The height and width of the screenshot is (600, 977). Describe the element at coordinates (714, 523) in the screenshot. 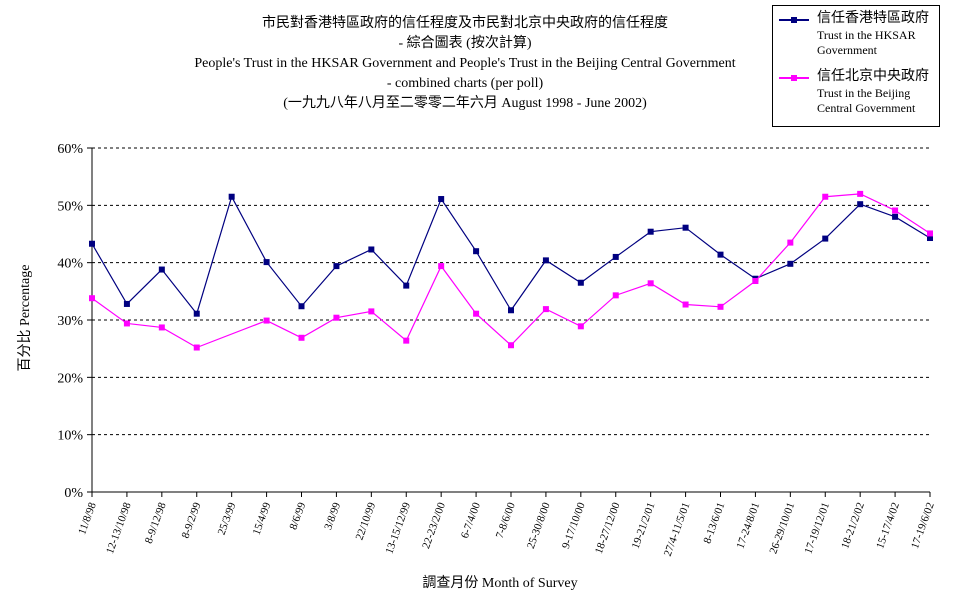

I see `x-tick-label: 8-13/6/01` at that location.